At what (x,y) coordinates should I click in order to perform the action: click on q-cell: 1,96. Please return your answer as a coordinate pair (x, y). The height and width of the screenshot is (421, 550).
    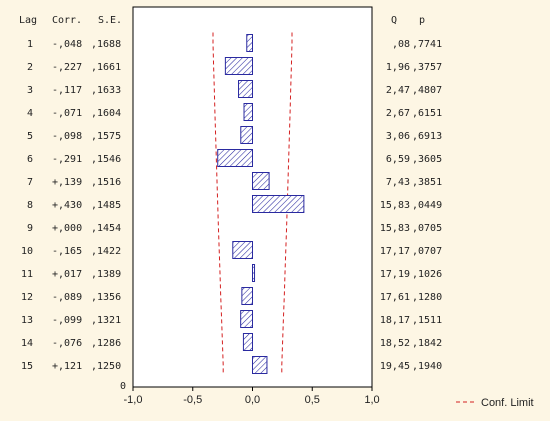
    Looking at the image, I should click on (398, 67).